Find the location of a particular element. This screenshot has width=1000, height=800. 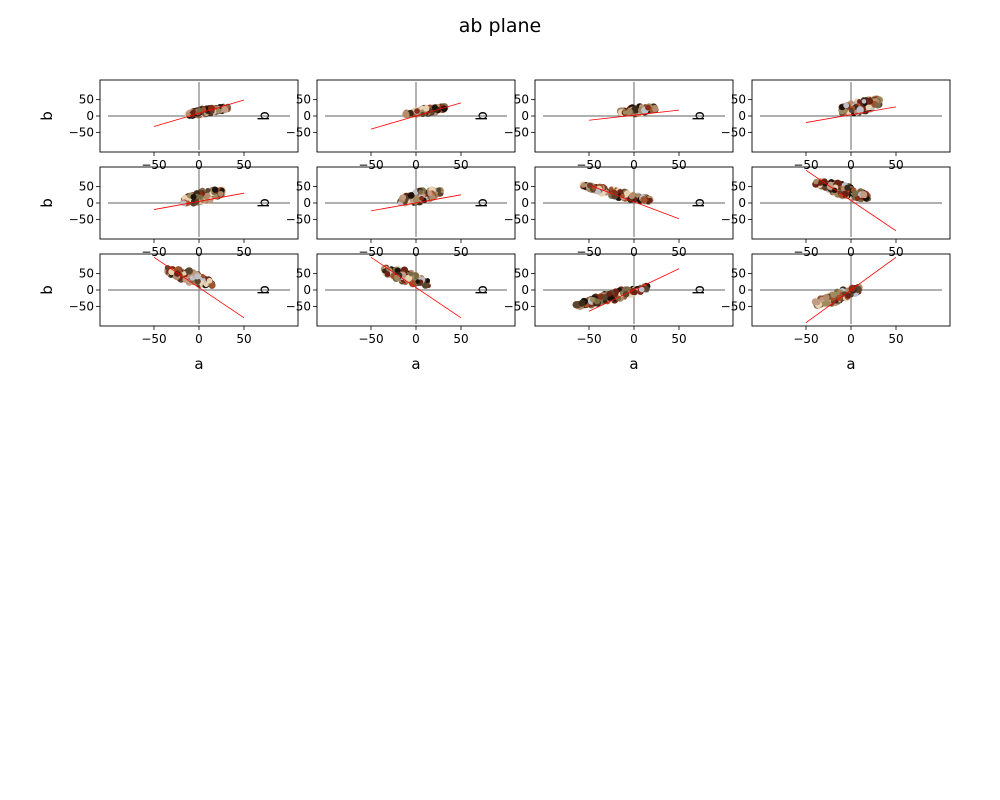

panel-2: −50 0 50 −50 0 50 b is located at coordinates (385, 125).